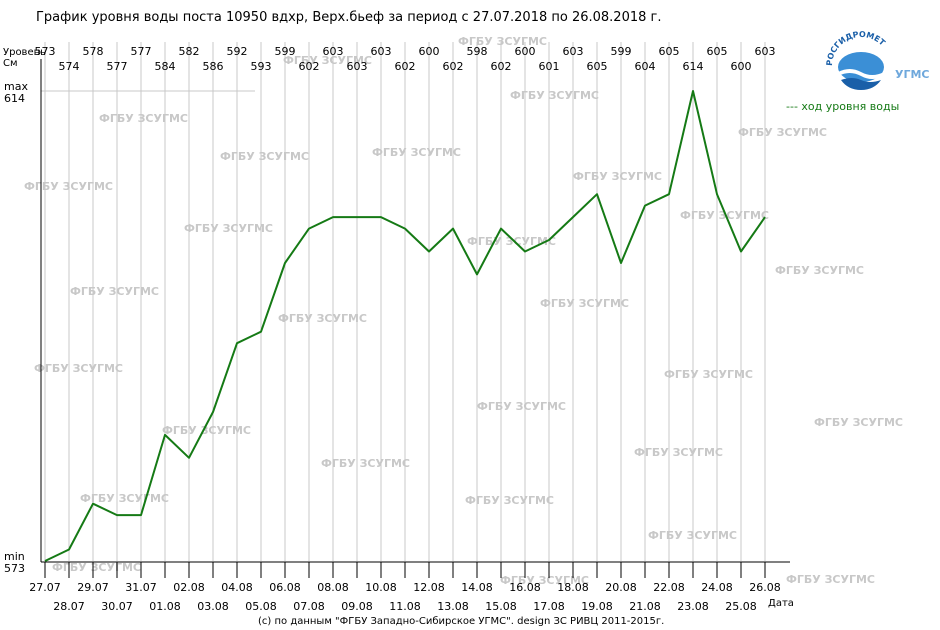  What do you see at coordinates (477, 587) in the screenshot?
I see `x-tick-label: 14.08` at bounding box center [477, 587].